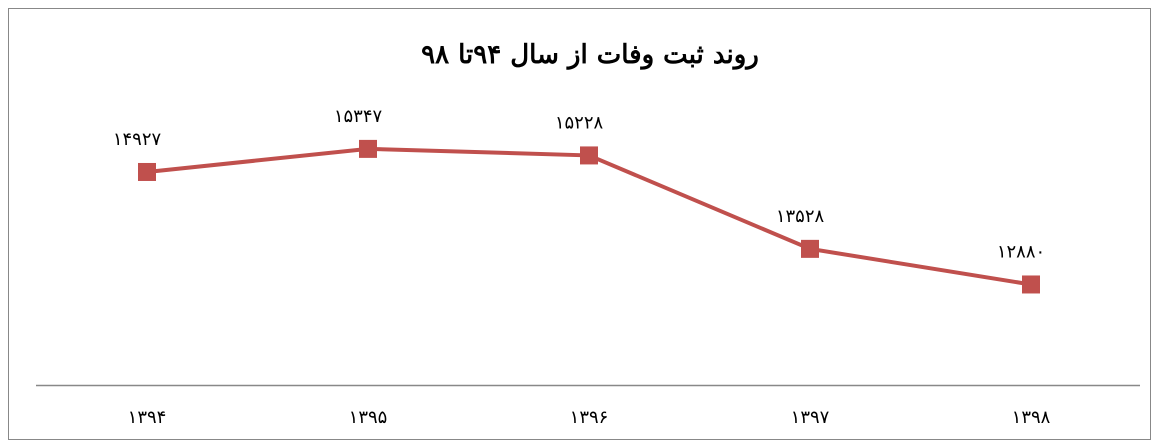  Describe the element at coordinates (137, 139) in the screenshot. I see `data-label: ۱۴۹۲۷` at that location.